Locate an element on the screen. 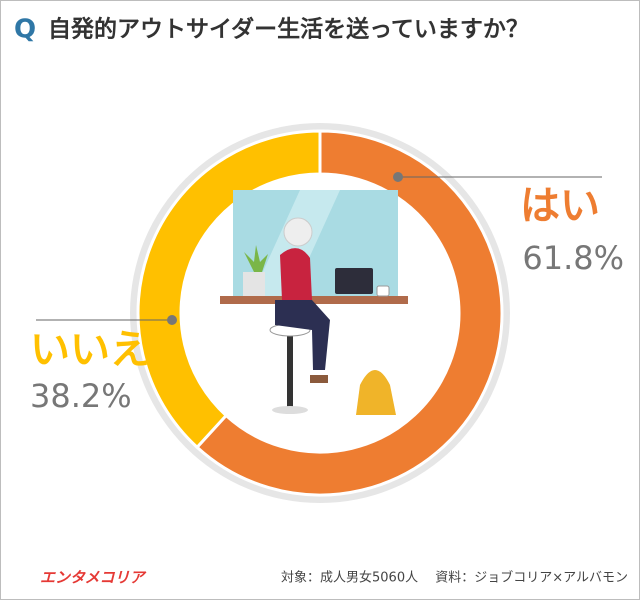 Image resolution: width=640 pixels, height=600 pixels. source-note: 対象：成人男女5060人 資料：ジョブコリア×アルバモン is located at coordinates (454, 578).